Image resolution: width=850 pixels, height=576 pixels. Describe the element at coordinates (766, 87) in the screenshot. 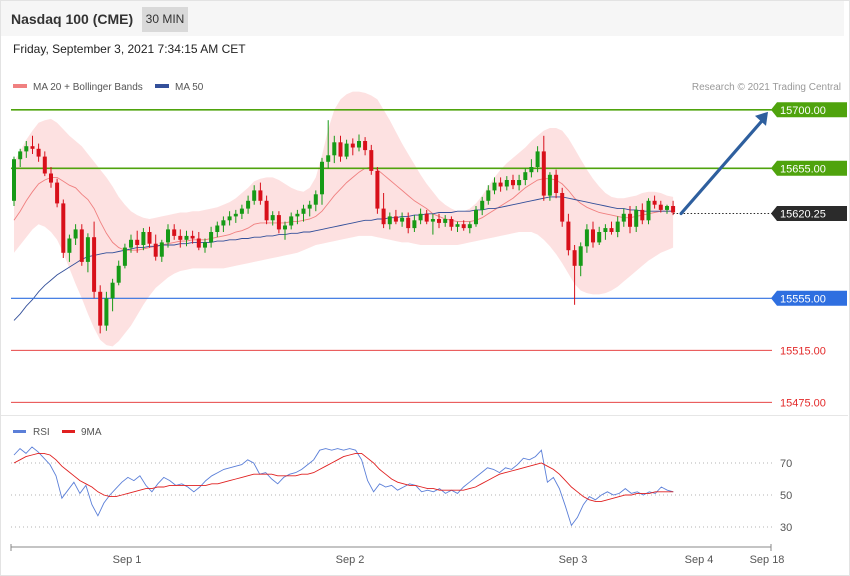

I see `credit-text: Research © 2021 Trading Central` at that location.